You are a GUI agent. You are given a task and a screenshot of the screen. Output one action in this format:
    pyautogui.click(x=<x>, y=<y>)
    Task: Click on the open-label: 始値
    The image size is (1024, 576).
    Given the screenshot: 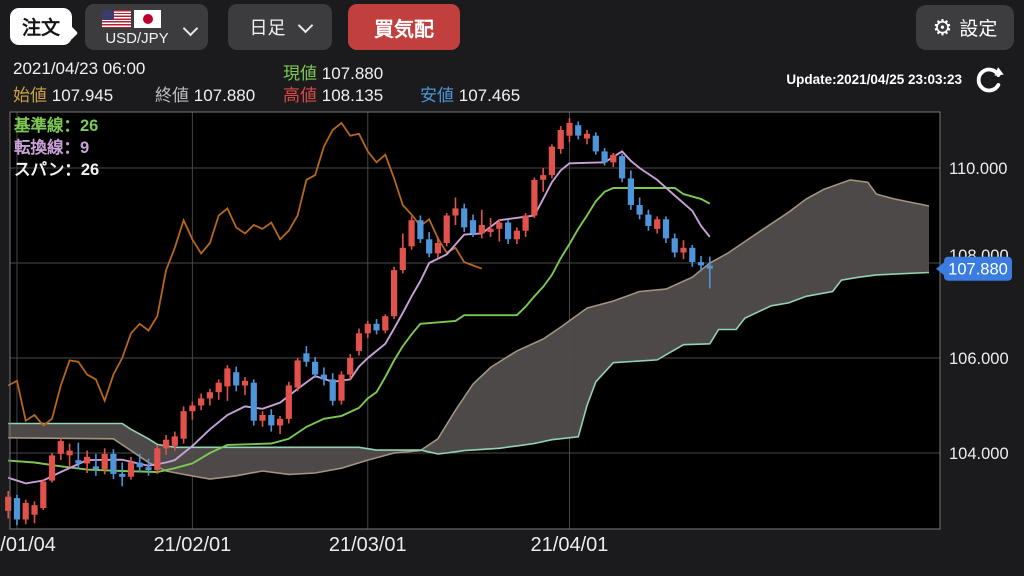 What is the action you would take?
    pyautogui.click(x=30, y=95)
    